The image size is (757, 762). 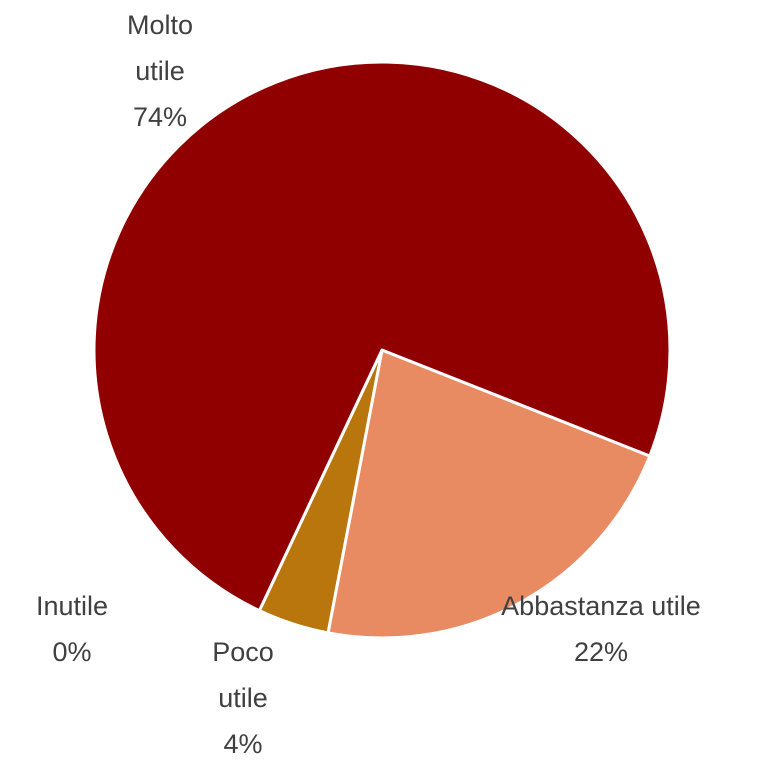 What do you see at coordinates (160, 117) in the screenshot?
I see `value-label: 74%` at bounding box center [160, 117].